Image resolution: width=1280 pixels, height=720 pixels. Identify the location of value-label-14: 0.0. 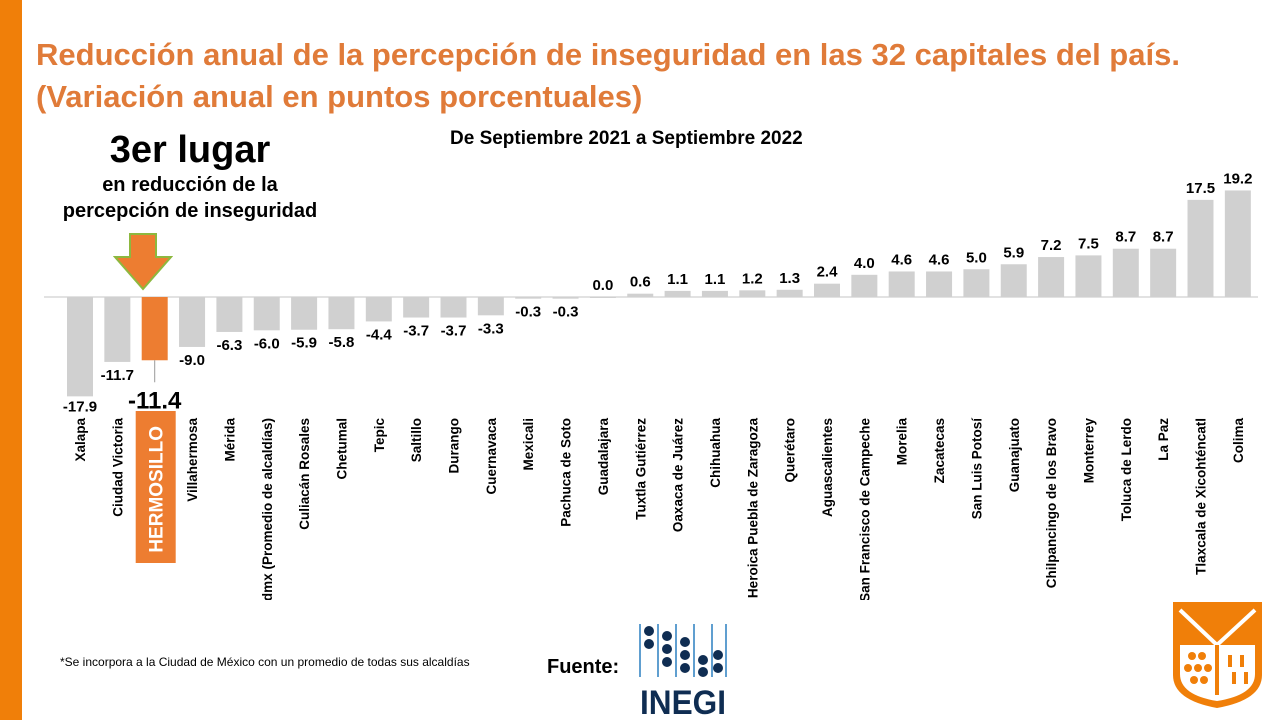
(602, 285).